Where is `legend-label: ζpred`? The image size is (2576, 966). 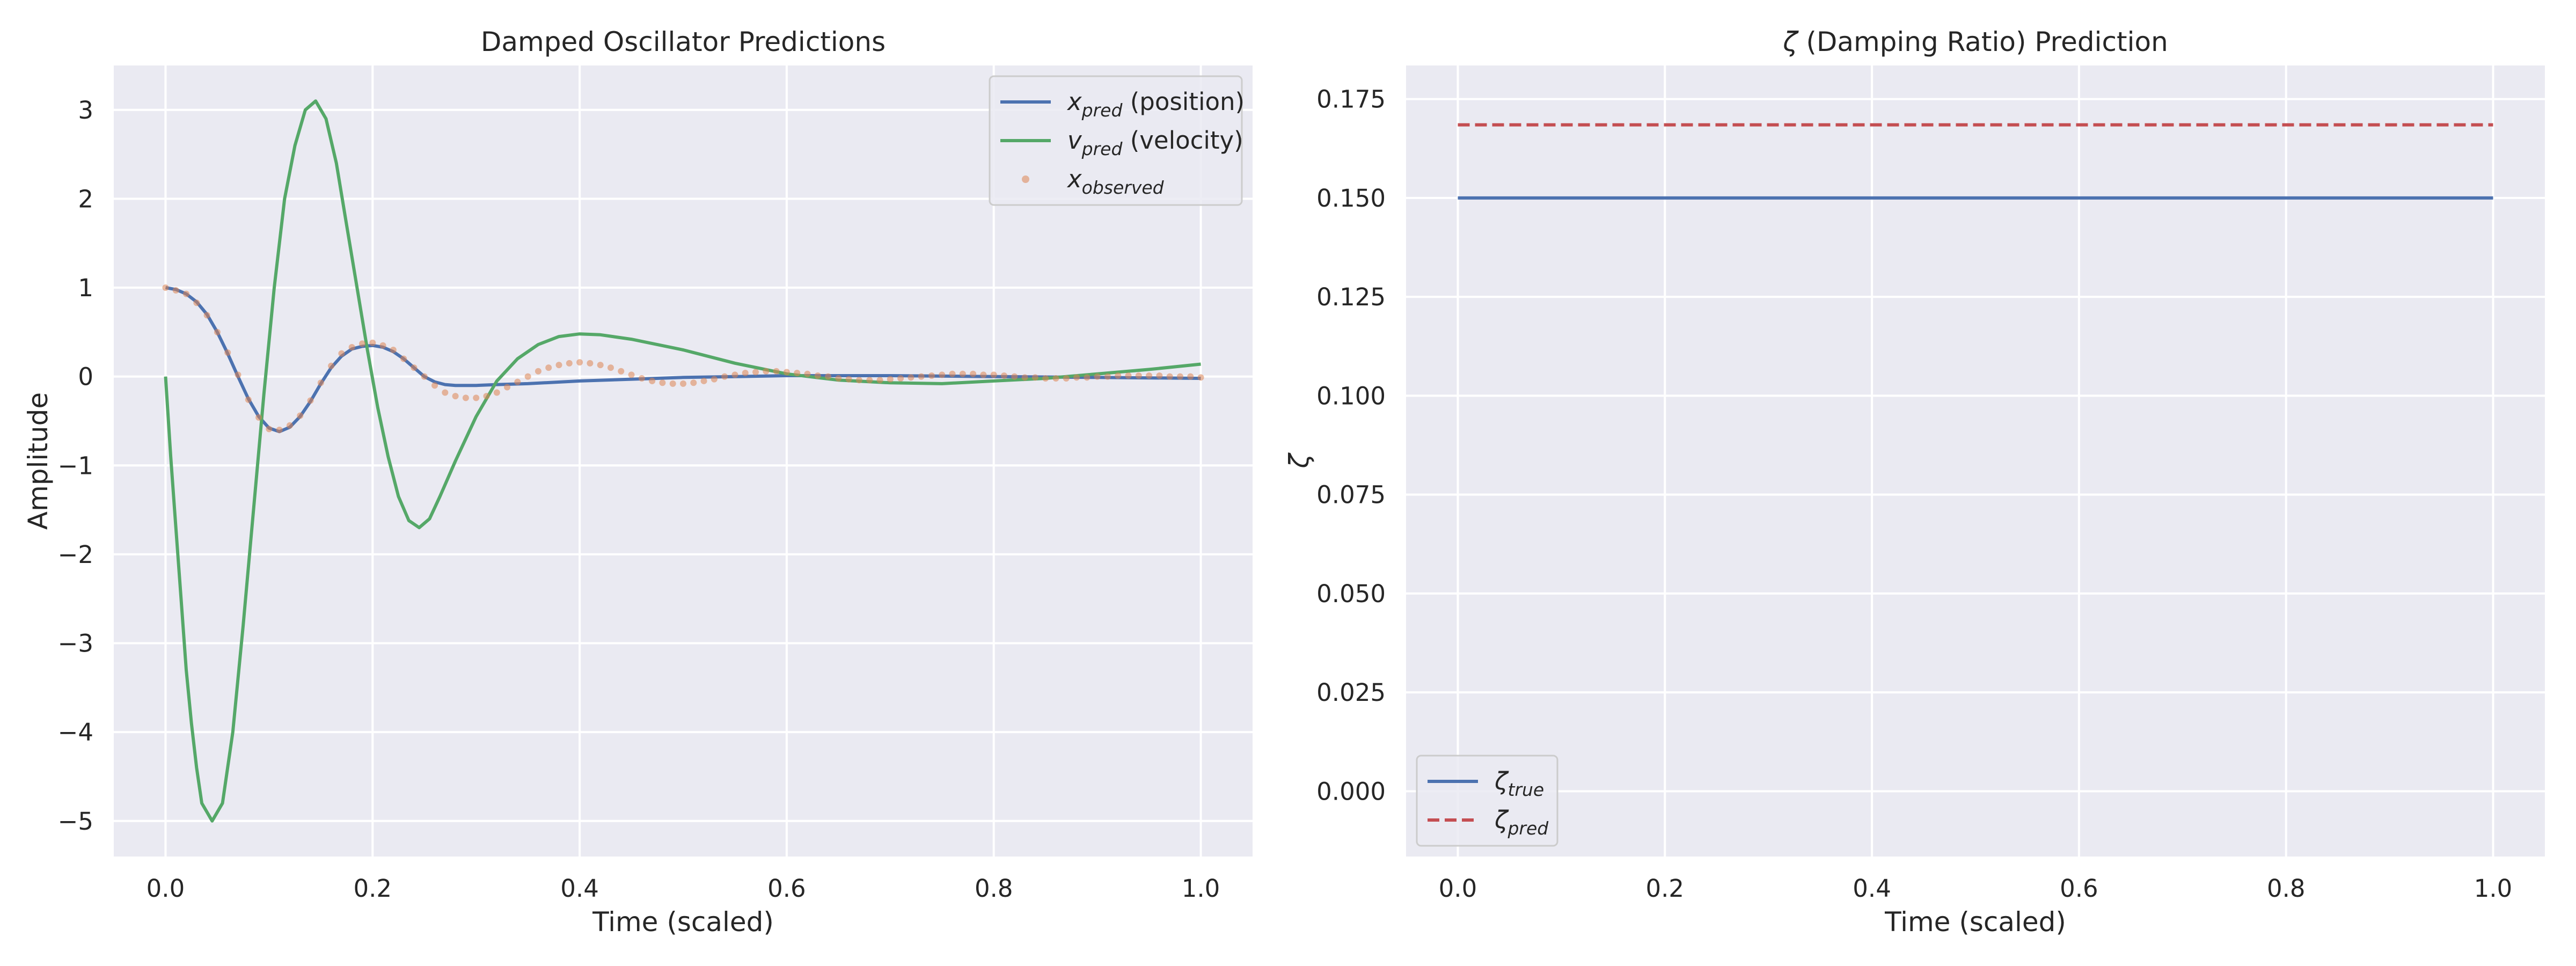 legend-label: ζpred is located at coordinates (1521, 822).